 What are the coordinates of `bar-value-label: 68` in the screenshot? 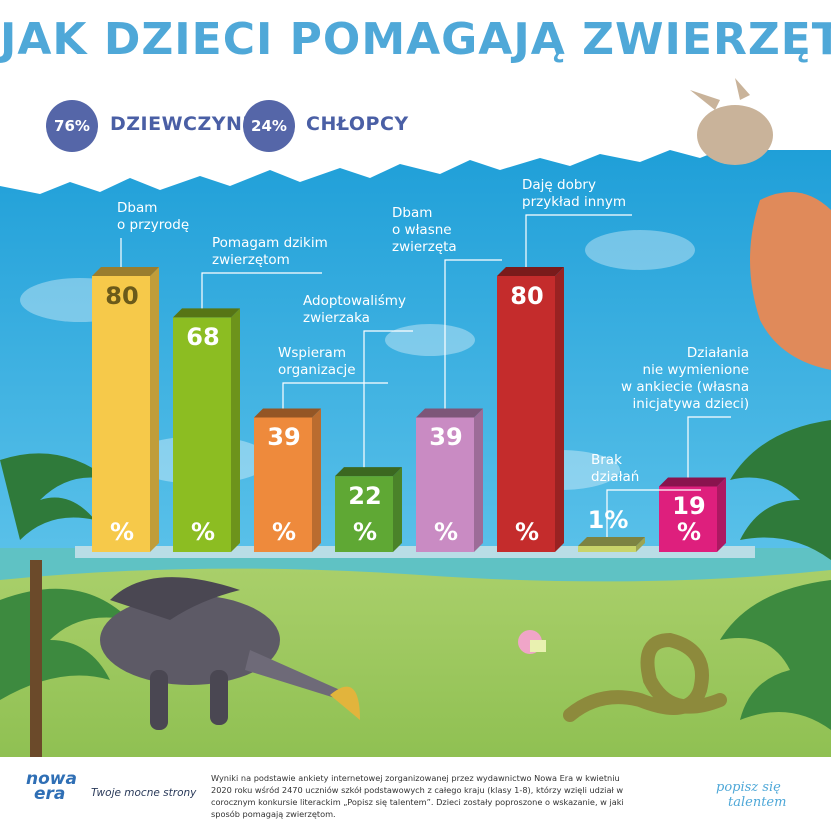 It's located at (203, 337).